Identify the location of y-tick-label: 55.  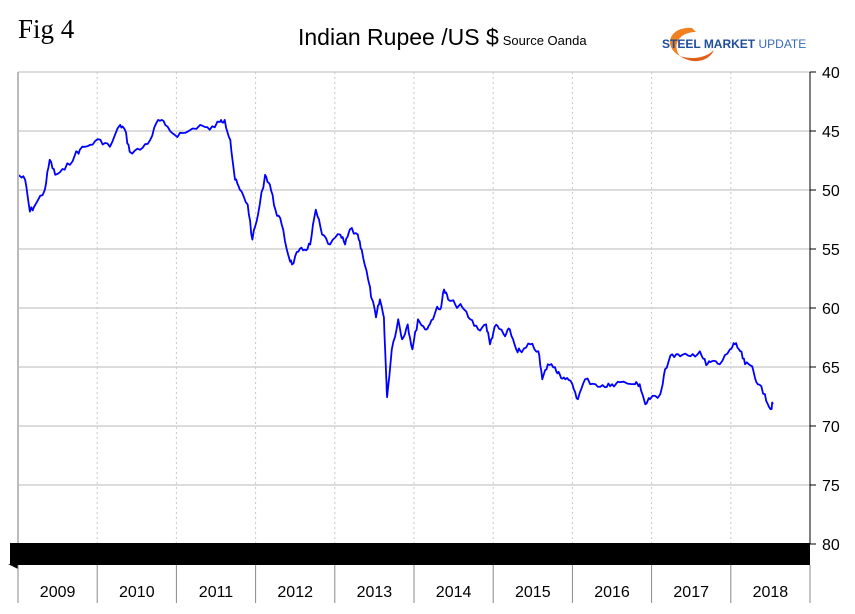
(831, 250).